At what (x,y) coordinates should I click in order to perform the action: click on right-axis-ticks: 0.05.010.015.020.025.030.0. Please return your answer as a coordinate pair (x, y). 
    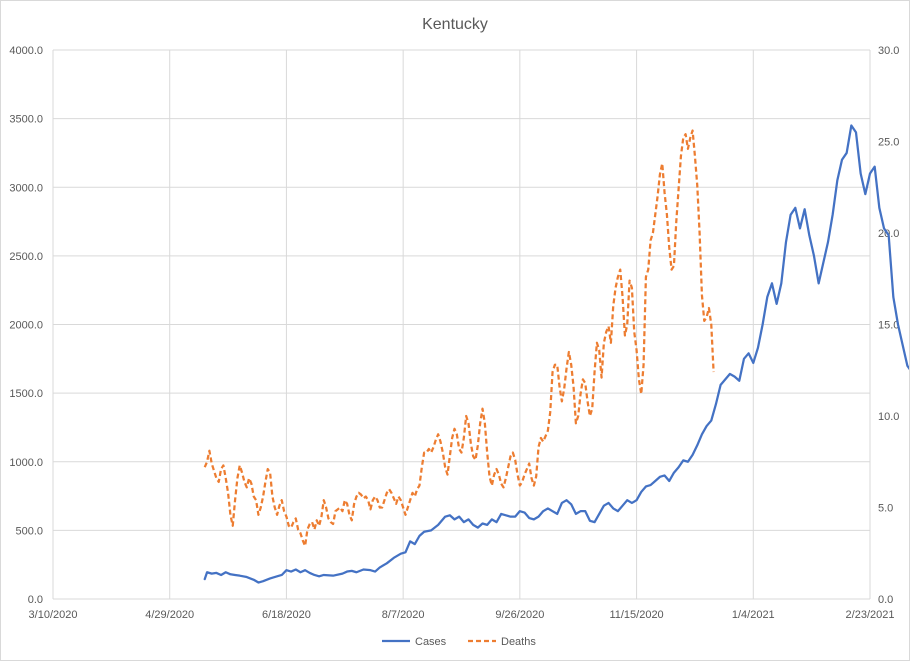
    Looking at the image, I should click on (888, 325).